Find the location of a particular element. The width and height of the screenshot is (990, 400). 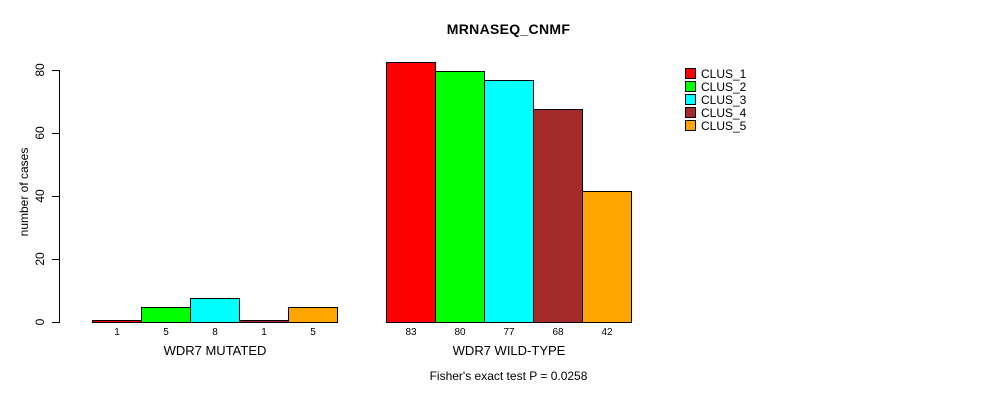

bar-value-label: 68 is located at coordinates (558, 332).